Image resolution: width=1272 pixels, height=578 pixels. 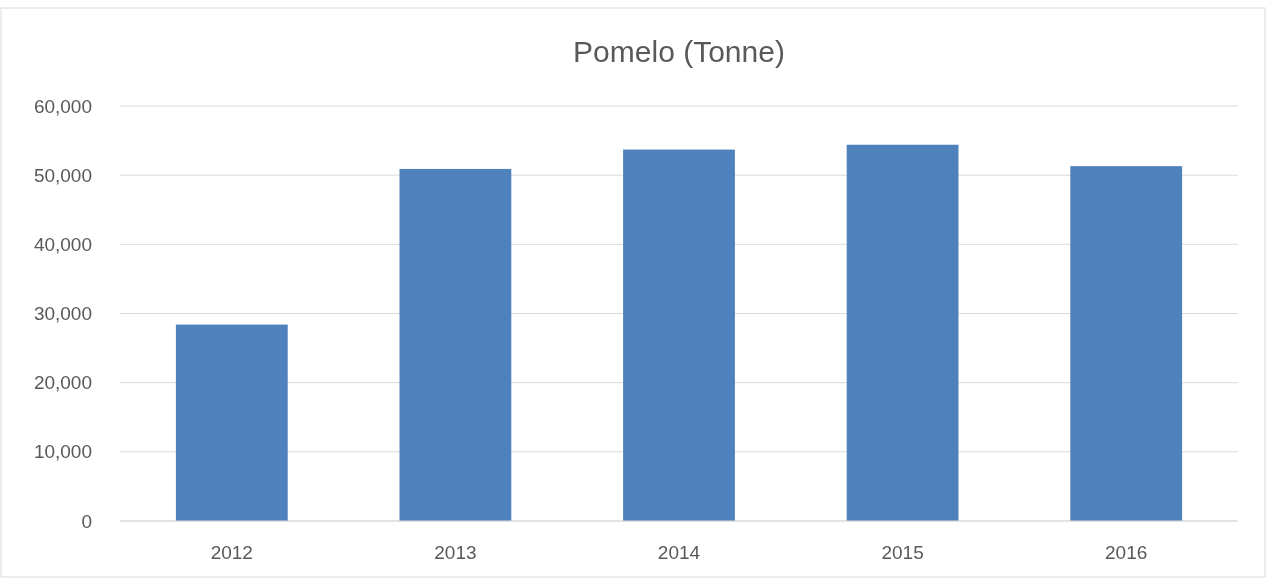 I want to click on y-tick-label: 30,000, so click(x=62, y=314).